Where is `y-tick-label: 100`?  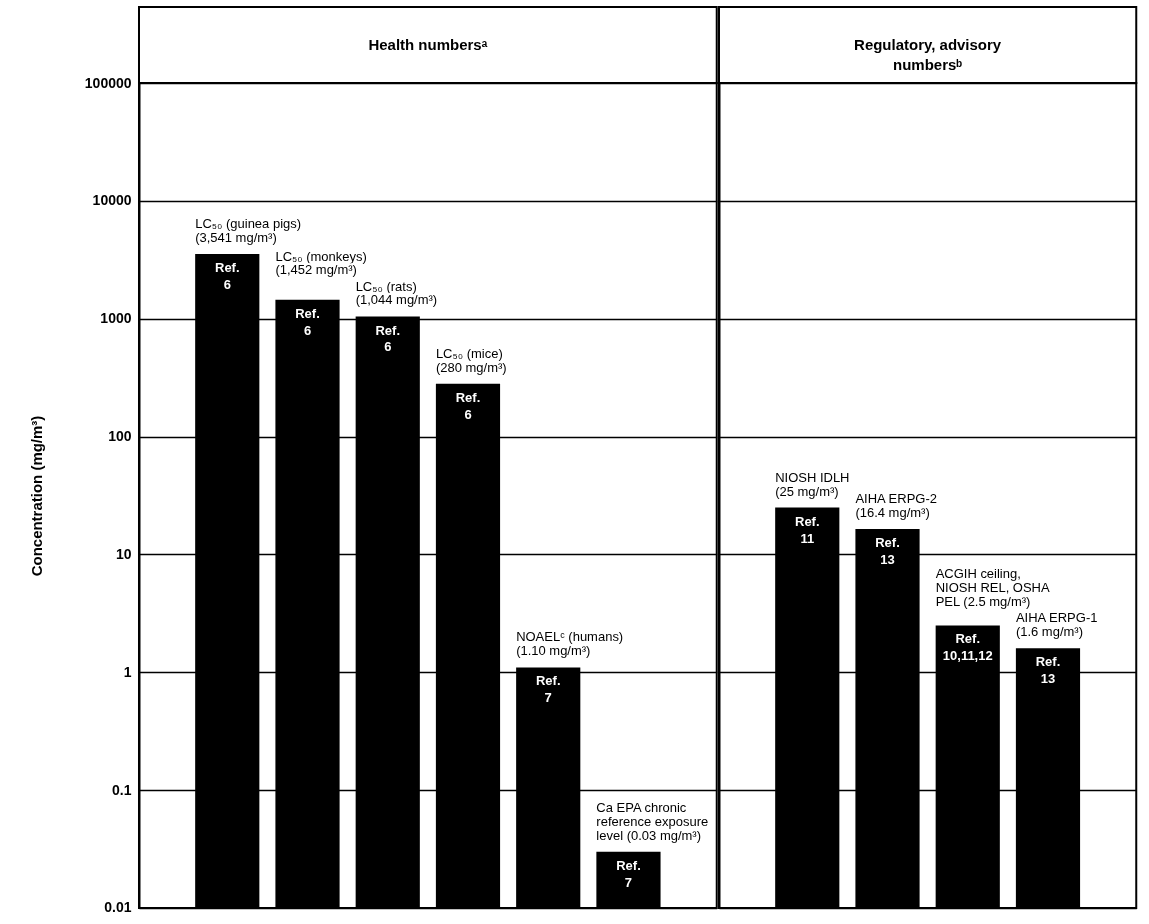
y-tick-label: 100 is located at coordinates (120, 436).